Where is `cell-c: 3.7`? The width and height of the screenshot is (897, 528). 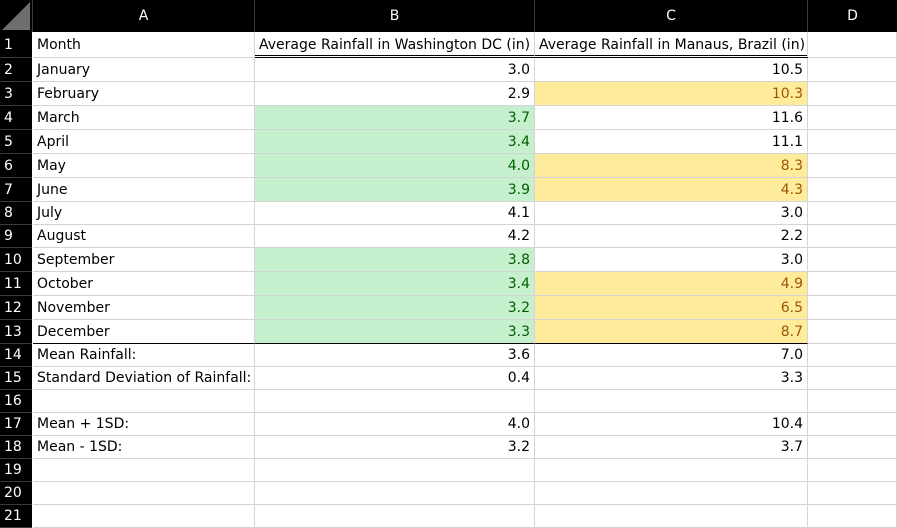 cell-c: 3.7 is located at coordinates (671, 447).